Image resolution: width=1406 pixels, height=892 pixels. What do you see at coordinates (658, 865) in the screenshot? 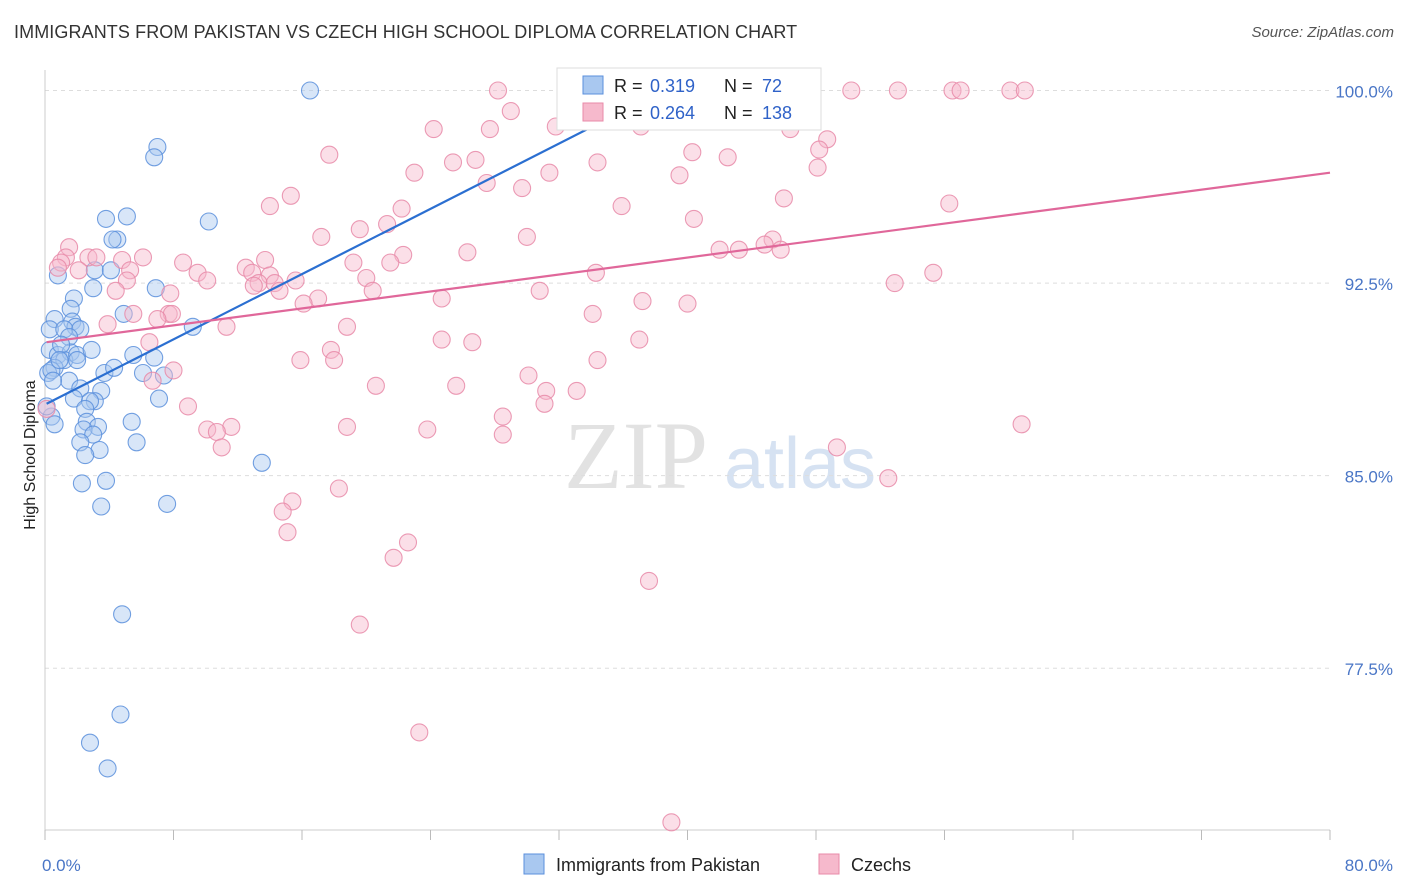
I see `legend-label-pakistan: Immigrants from Pakistan` at bounding box center [658, 865].